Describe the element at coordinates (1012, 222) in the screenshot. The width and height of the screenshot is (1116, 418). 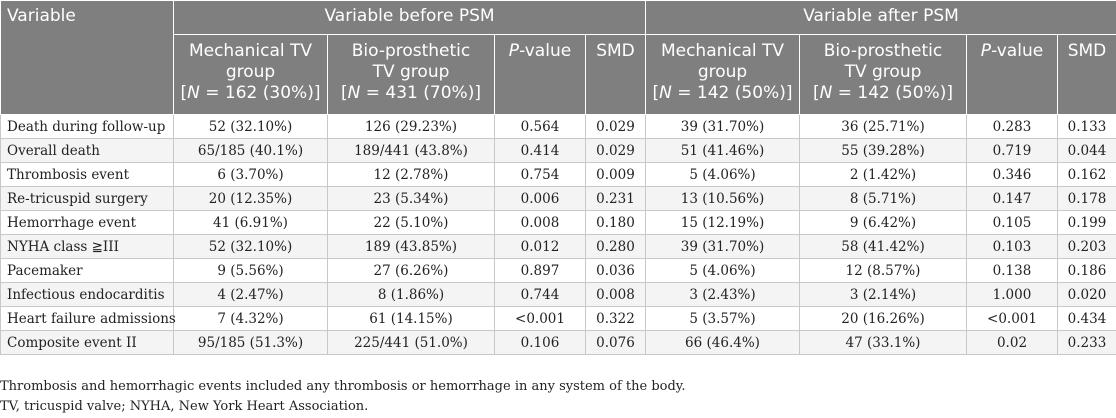
I see `cell-pvalue-after: 0.105` at that location.